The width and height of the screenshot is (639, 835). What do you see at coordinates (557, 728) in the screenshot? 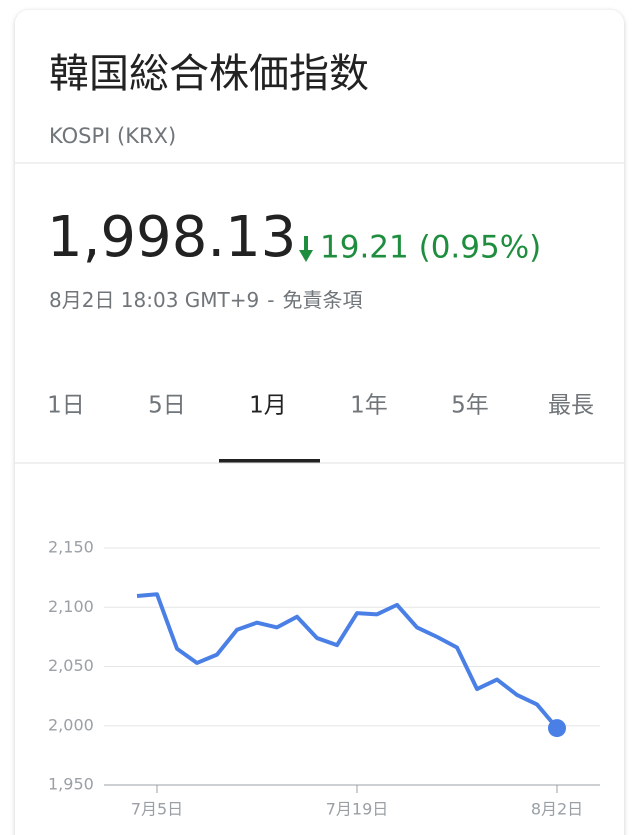
I see `last-point` at bounding box center [557, 728].